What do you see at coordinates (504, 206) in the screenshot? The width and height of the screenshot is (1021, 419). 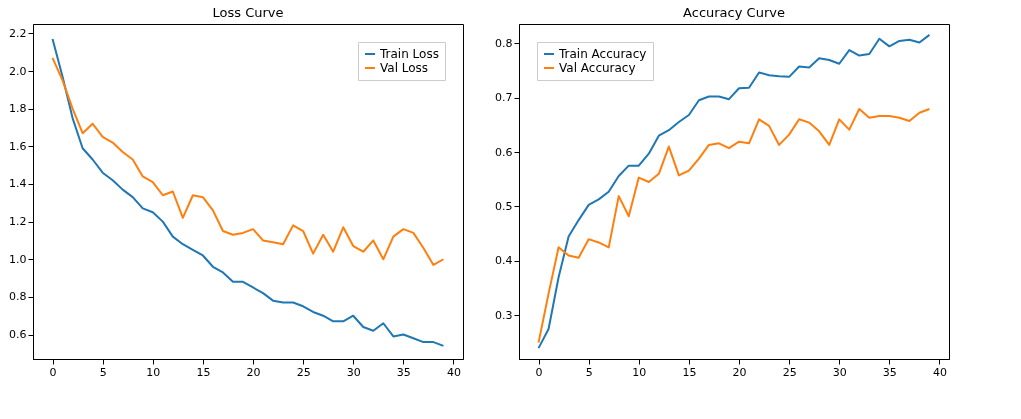 I see `y-tick-label: 0.5` at bounding box center [504, 206].